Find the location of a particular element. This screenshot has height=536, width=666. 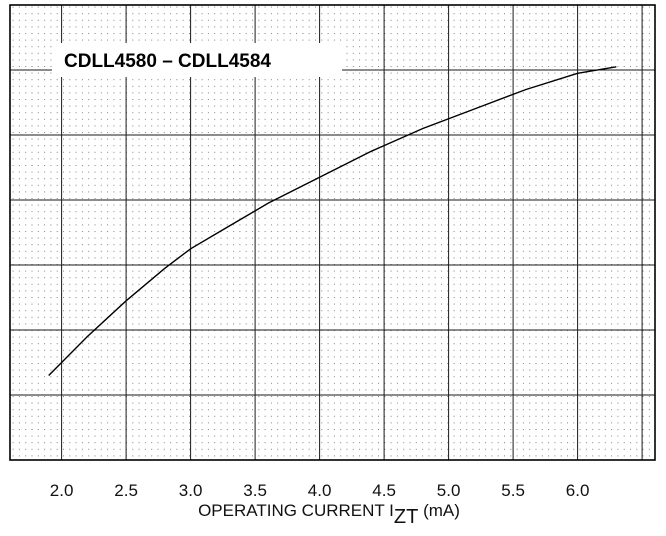

chart-title-box: CDLL4580 – CDLL4584 is located at coordinates (197, 60).